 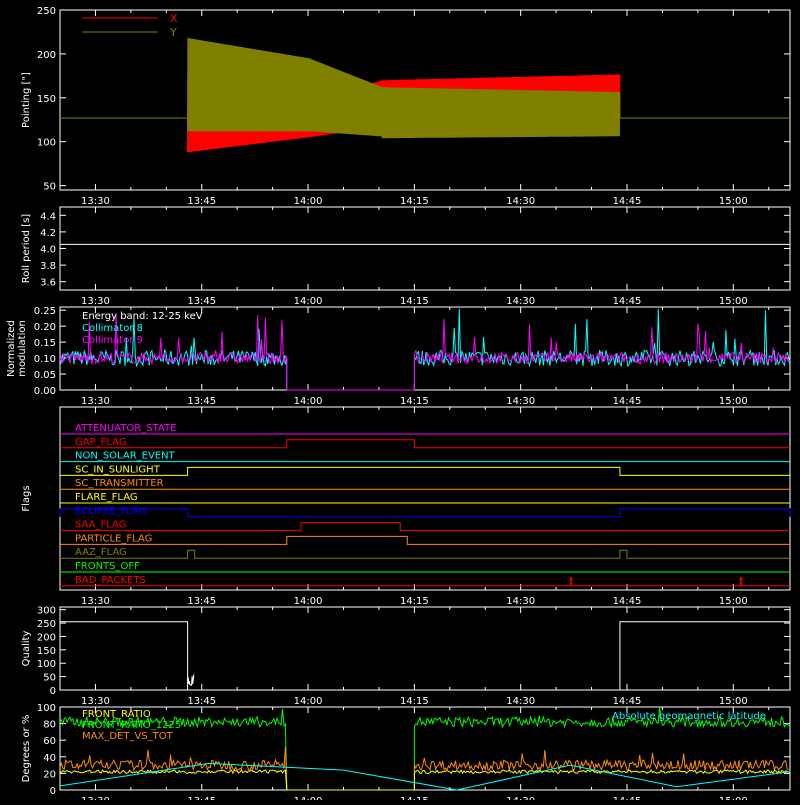 I want to click on ratios-ytick-label: 0, so click(x=53, y=791).